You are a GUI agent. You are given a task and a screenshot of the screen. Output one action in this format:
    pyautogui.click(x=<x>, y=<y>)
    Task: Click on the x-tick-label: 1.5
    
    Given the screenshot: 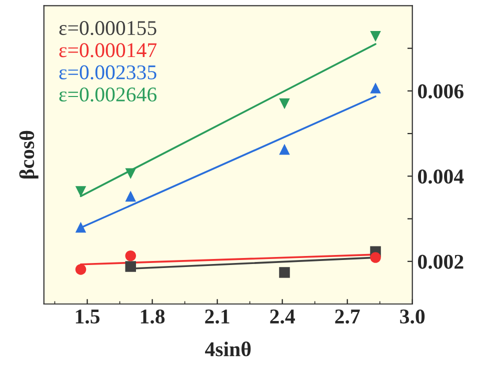 What is the action you would take?
    pyautogui.click(x=88, y=317)
    